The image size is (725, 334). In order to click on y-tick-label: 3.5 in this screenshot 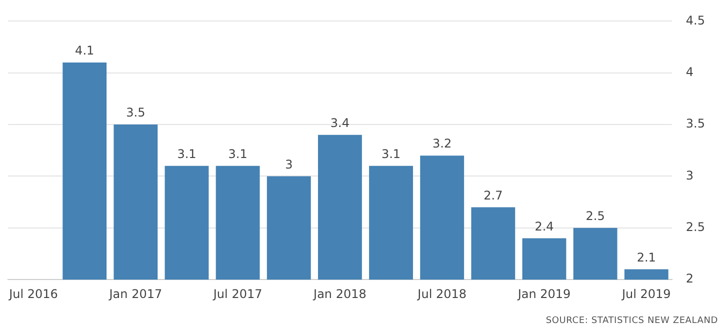, I will do `click(696, 123)`.